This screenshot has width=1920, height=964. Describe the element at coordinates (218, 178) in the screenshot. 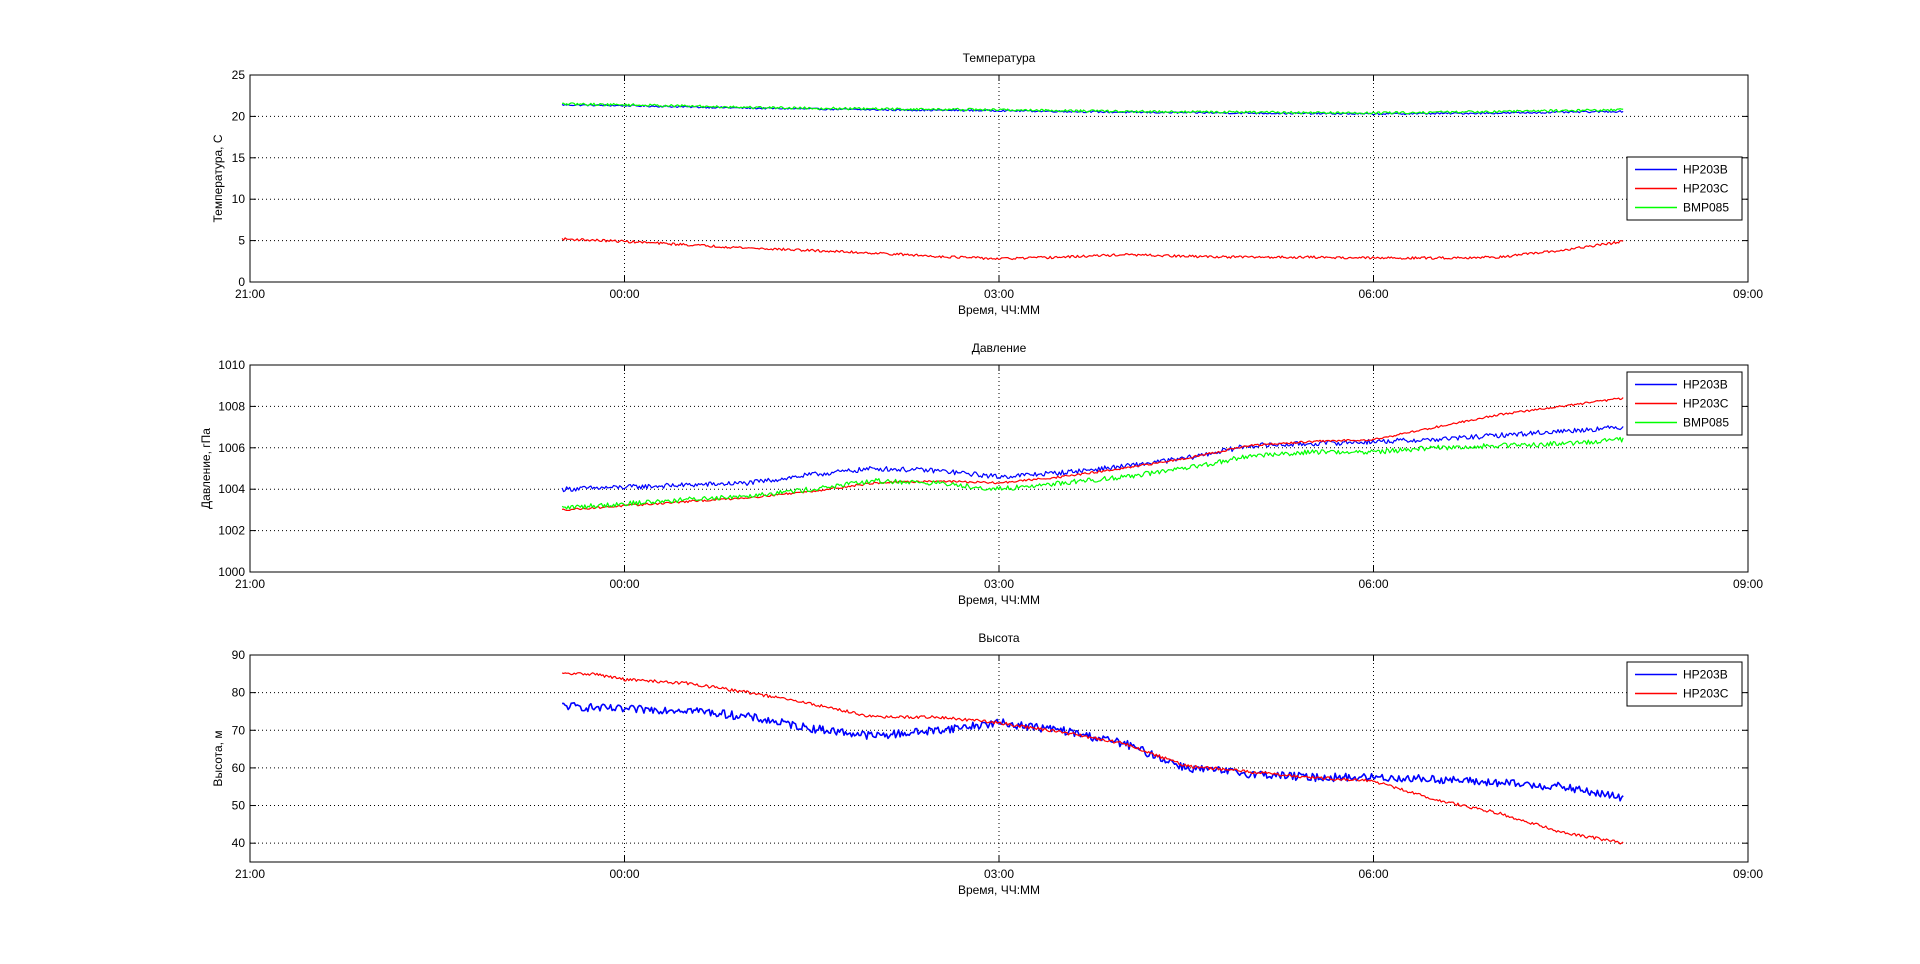

I see `y-axis-label: Температура, С` at that location.